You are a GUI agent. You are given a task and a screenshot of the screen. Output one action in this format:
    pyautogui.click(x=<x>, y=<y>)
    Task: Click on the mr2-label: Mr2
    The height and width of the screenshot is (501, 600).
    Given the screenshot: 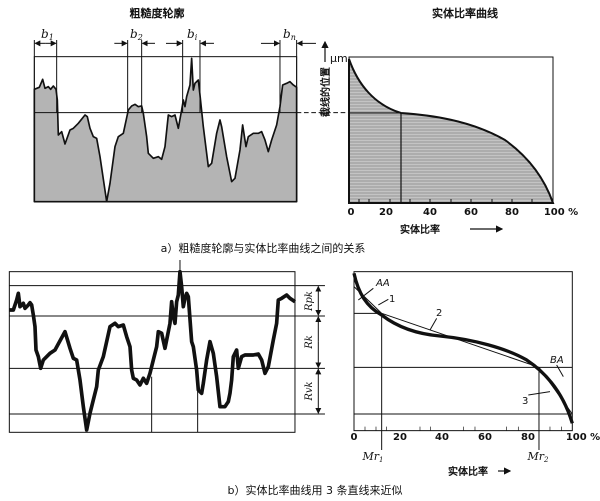 What is the action you would take?
    pyautogui.click(x=538, y=457)
    